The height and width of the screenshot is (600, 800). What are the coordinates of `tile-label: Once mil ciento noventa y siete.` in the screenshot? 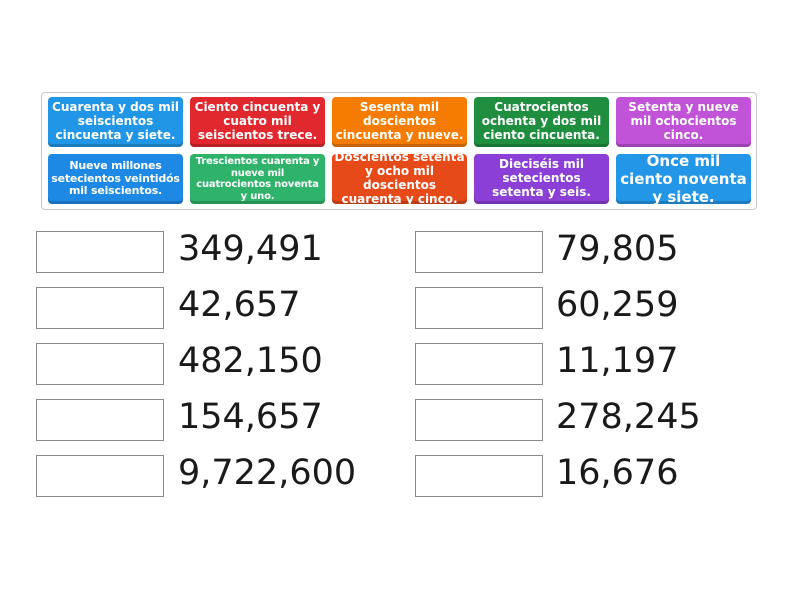 It's located at (683, 179).